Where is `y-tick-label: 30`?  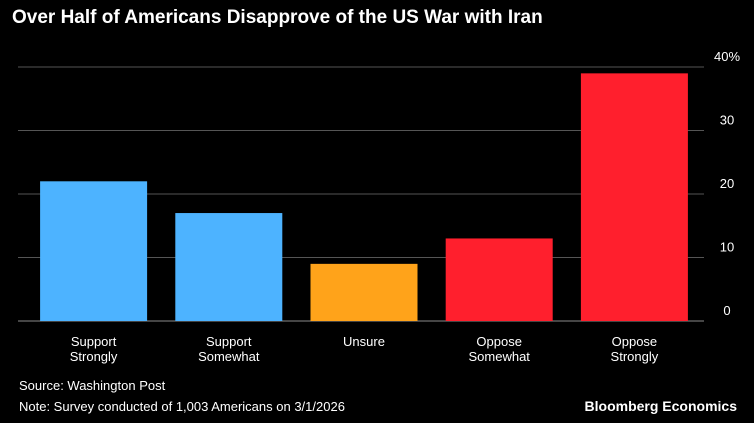
y-tick-label: 30 is located at coordinates (727, 120).